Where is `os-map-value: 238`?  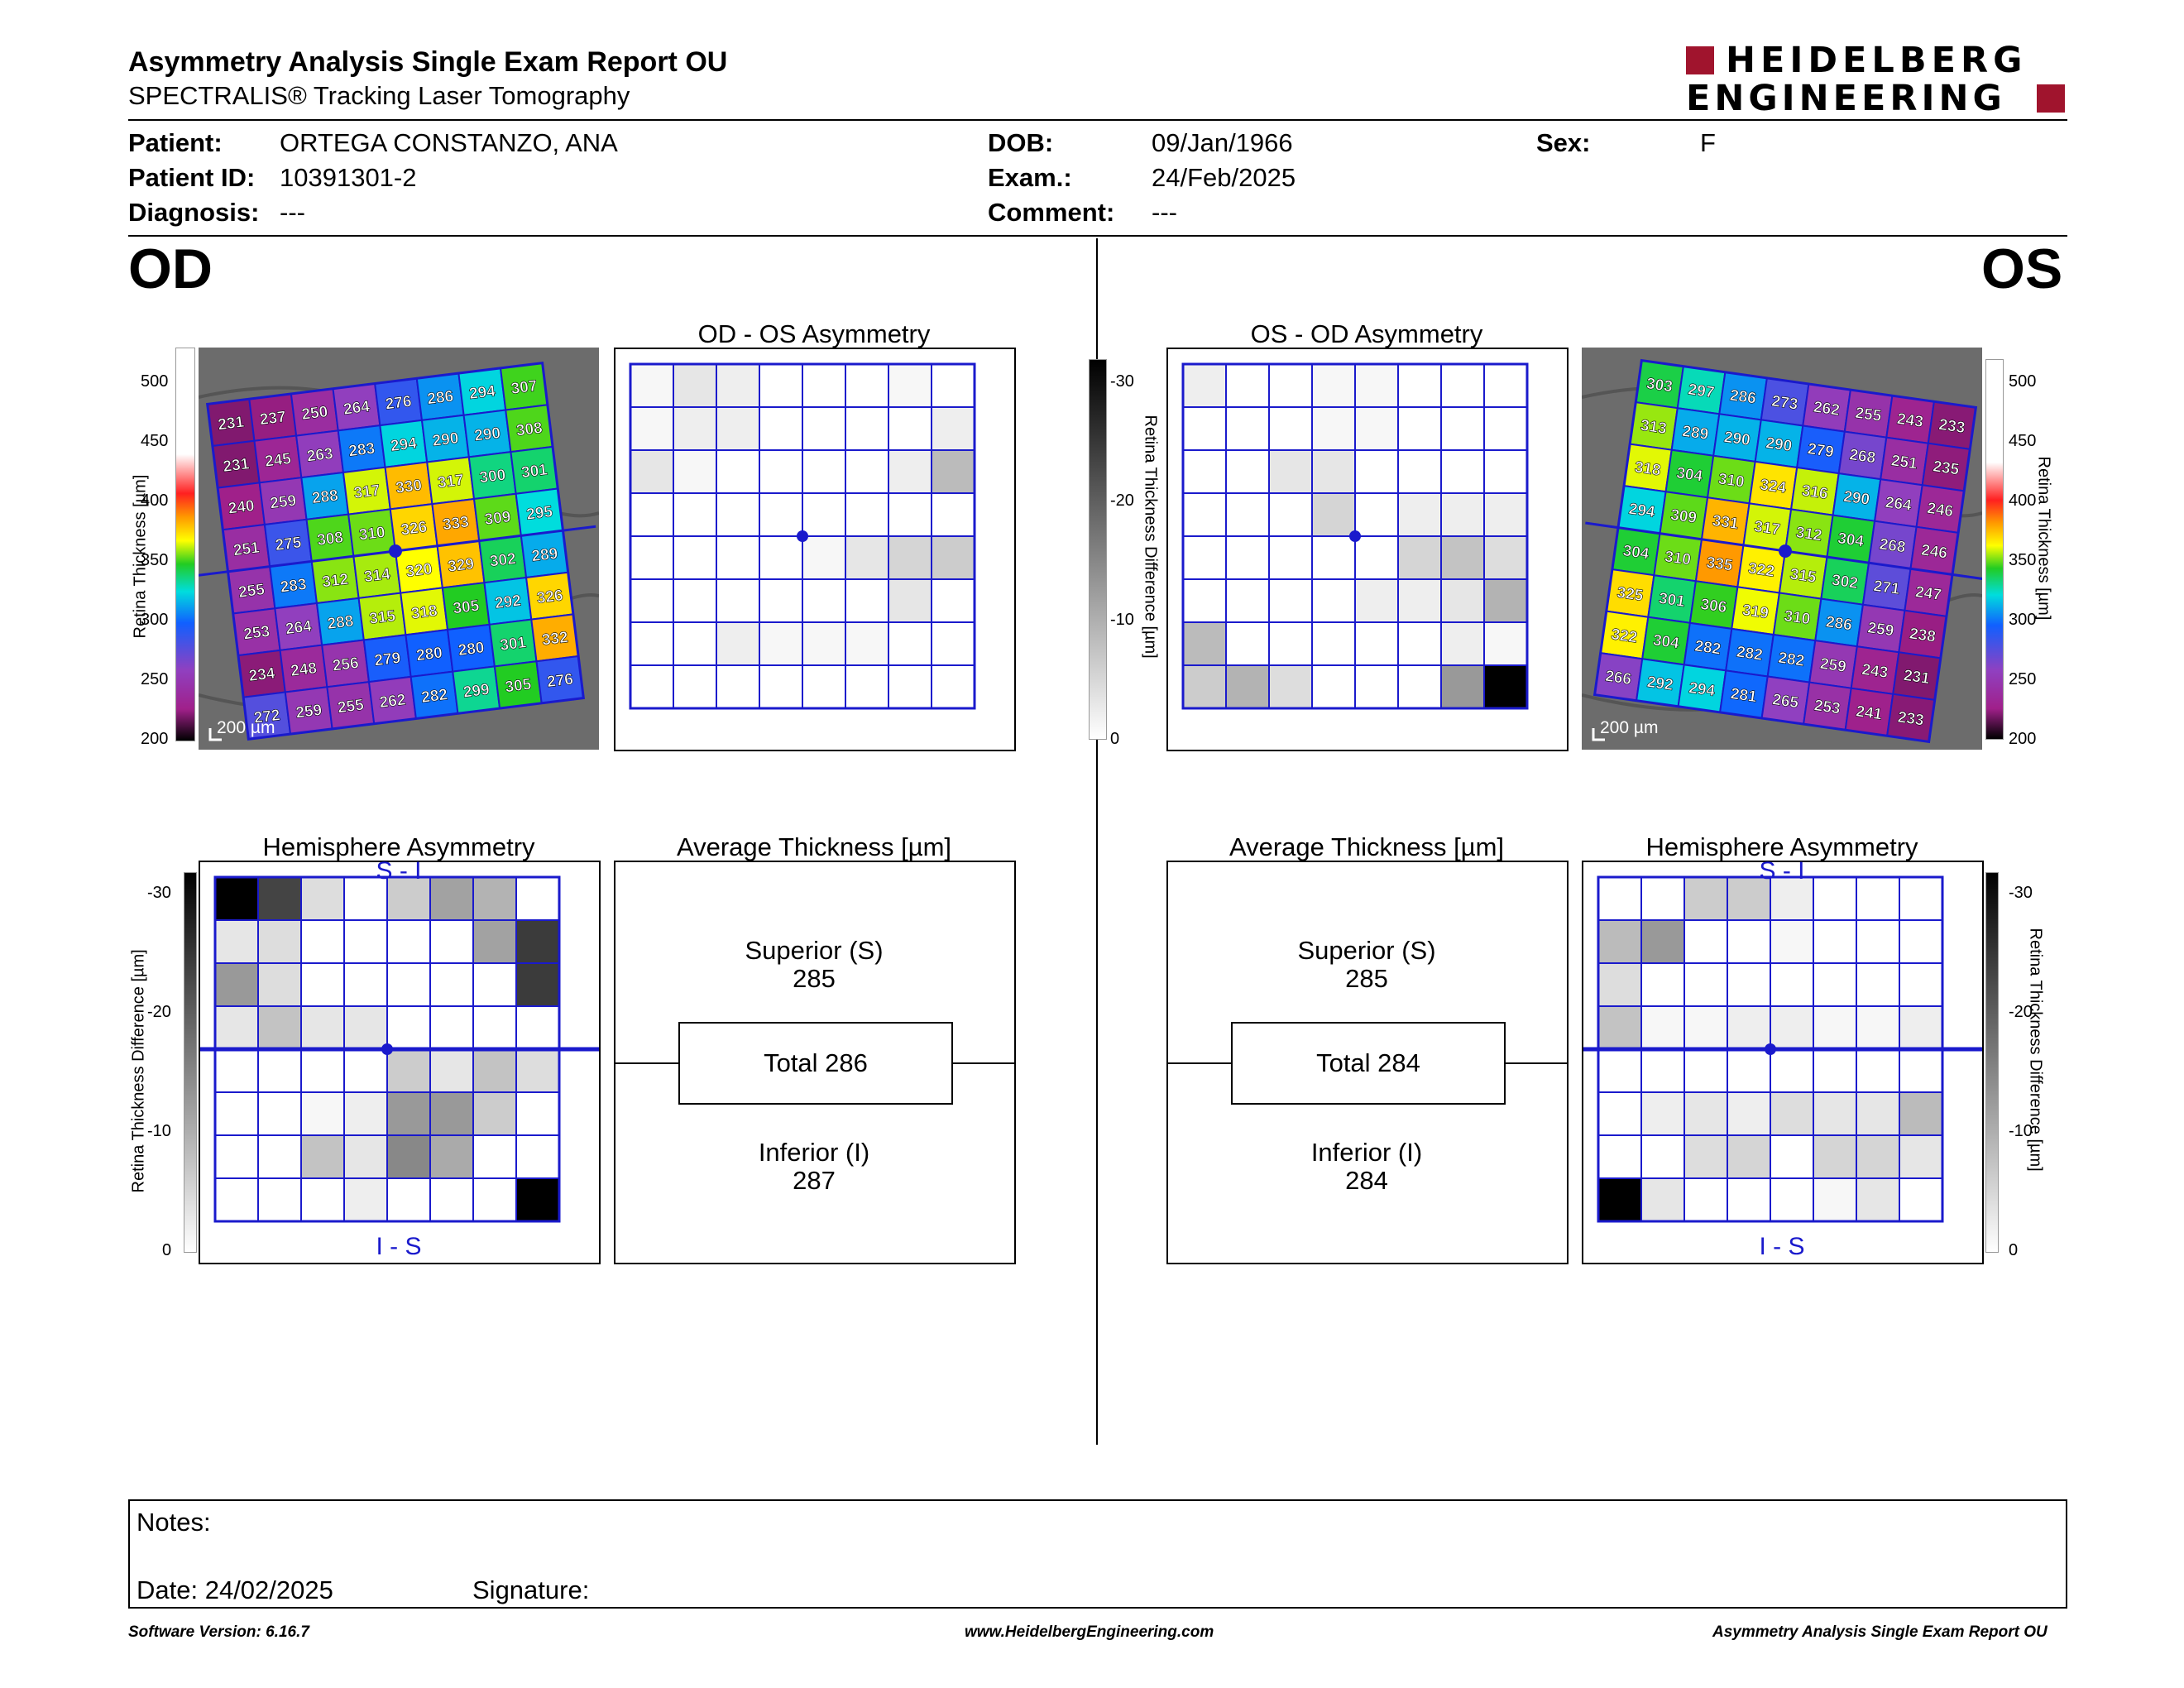
os-map-value: 238 is located at coordinates (1923, 635).